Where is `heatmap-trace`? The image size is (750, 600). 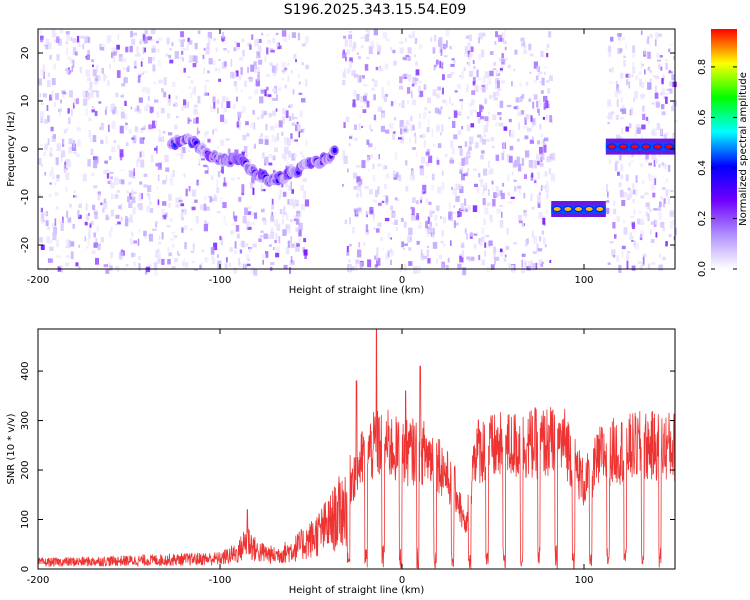
heatmap-trace is located at coordinates (252, 160).